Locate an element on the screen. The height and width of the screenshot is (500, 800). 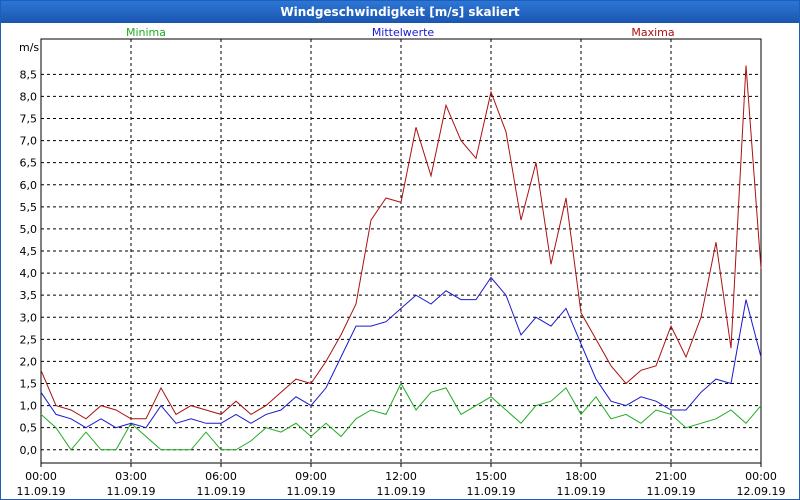
y-tick-label: 8,5 is located at coordinates (29, 74).